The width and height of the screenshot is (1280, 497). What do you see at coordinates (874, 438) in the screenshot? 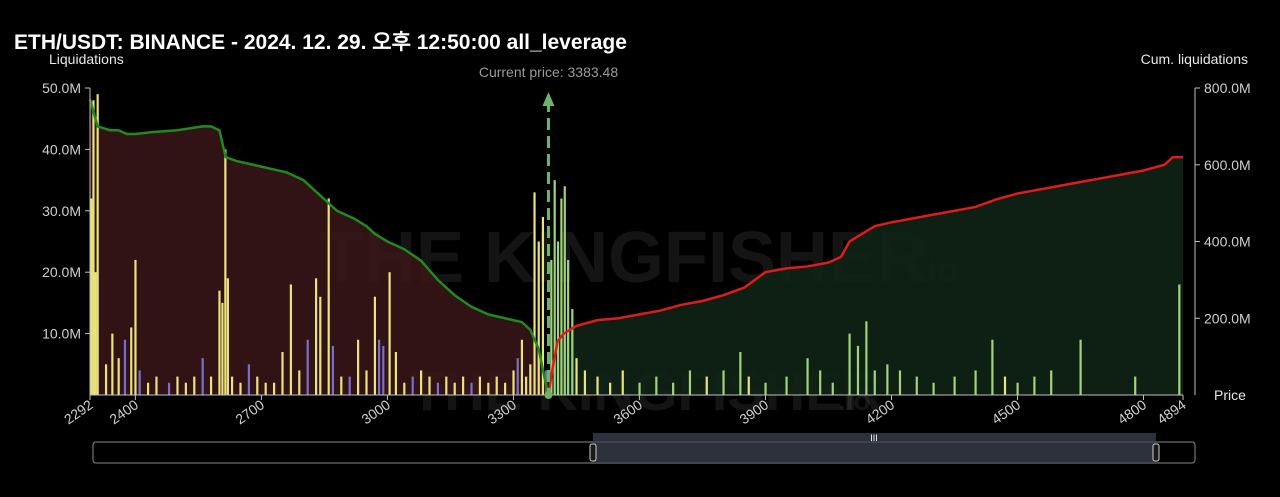
I see `range-slider-grip-icon: III` at bounding box center [874, 438].